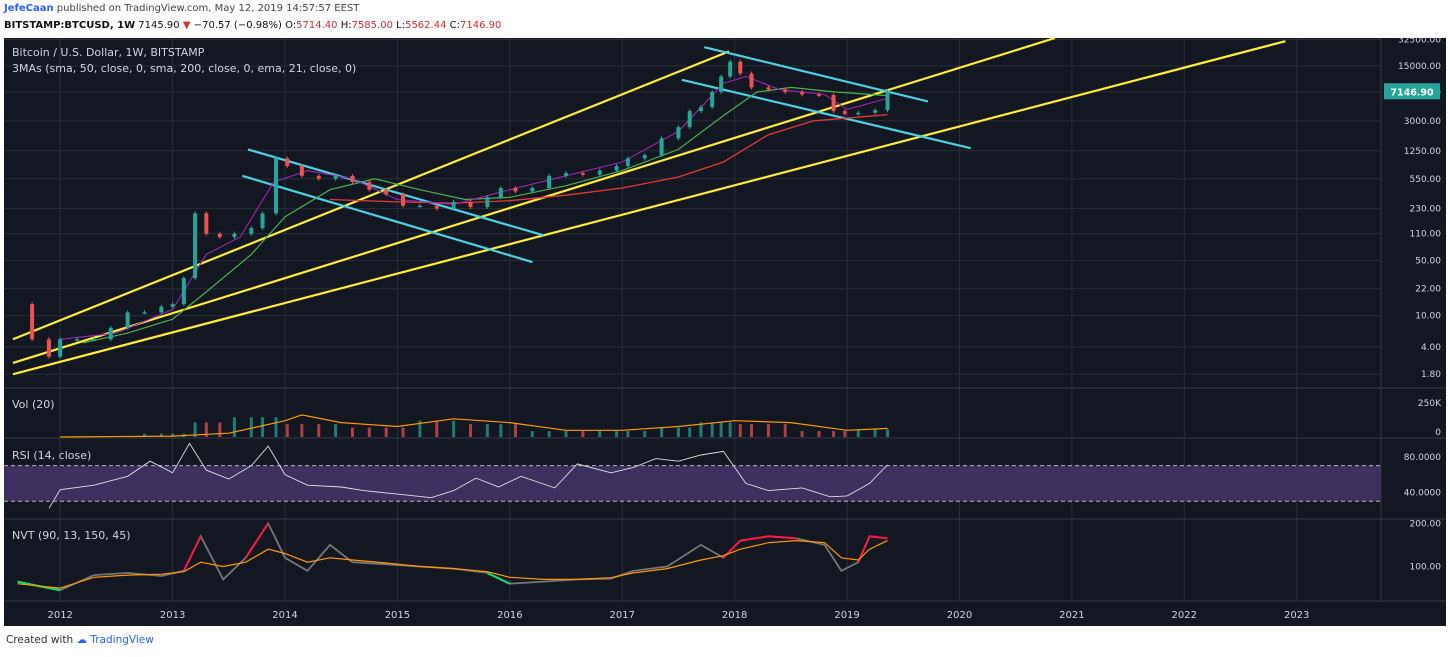 The width and height of the screenshot is (1450, 657). Describe the element at coordinates (692, 483) in the screenshot. I see `rsi-band` at that location.